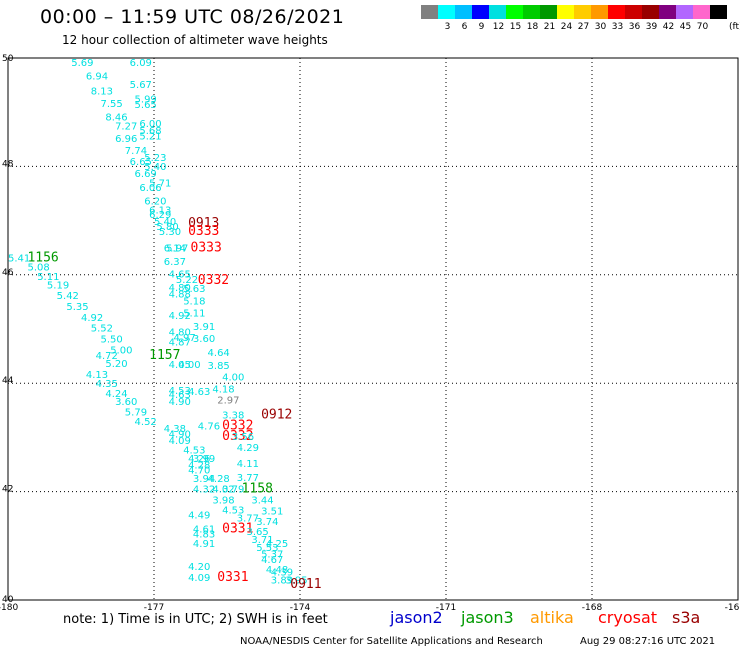 The image size is (740, 650). I want to click on scale-unit: (ft), so click(734, 27).